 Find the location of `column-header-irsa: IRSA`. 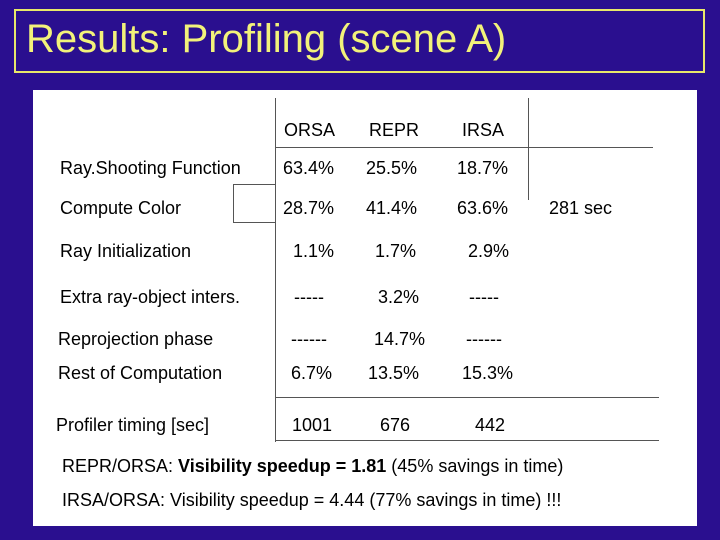

column-header-irsa: IRSA is located at coordinates (483, 130).